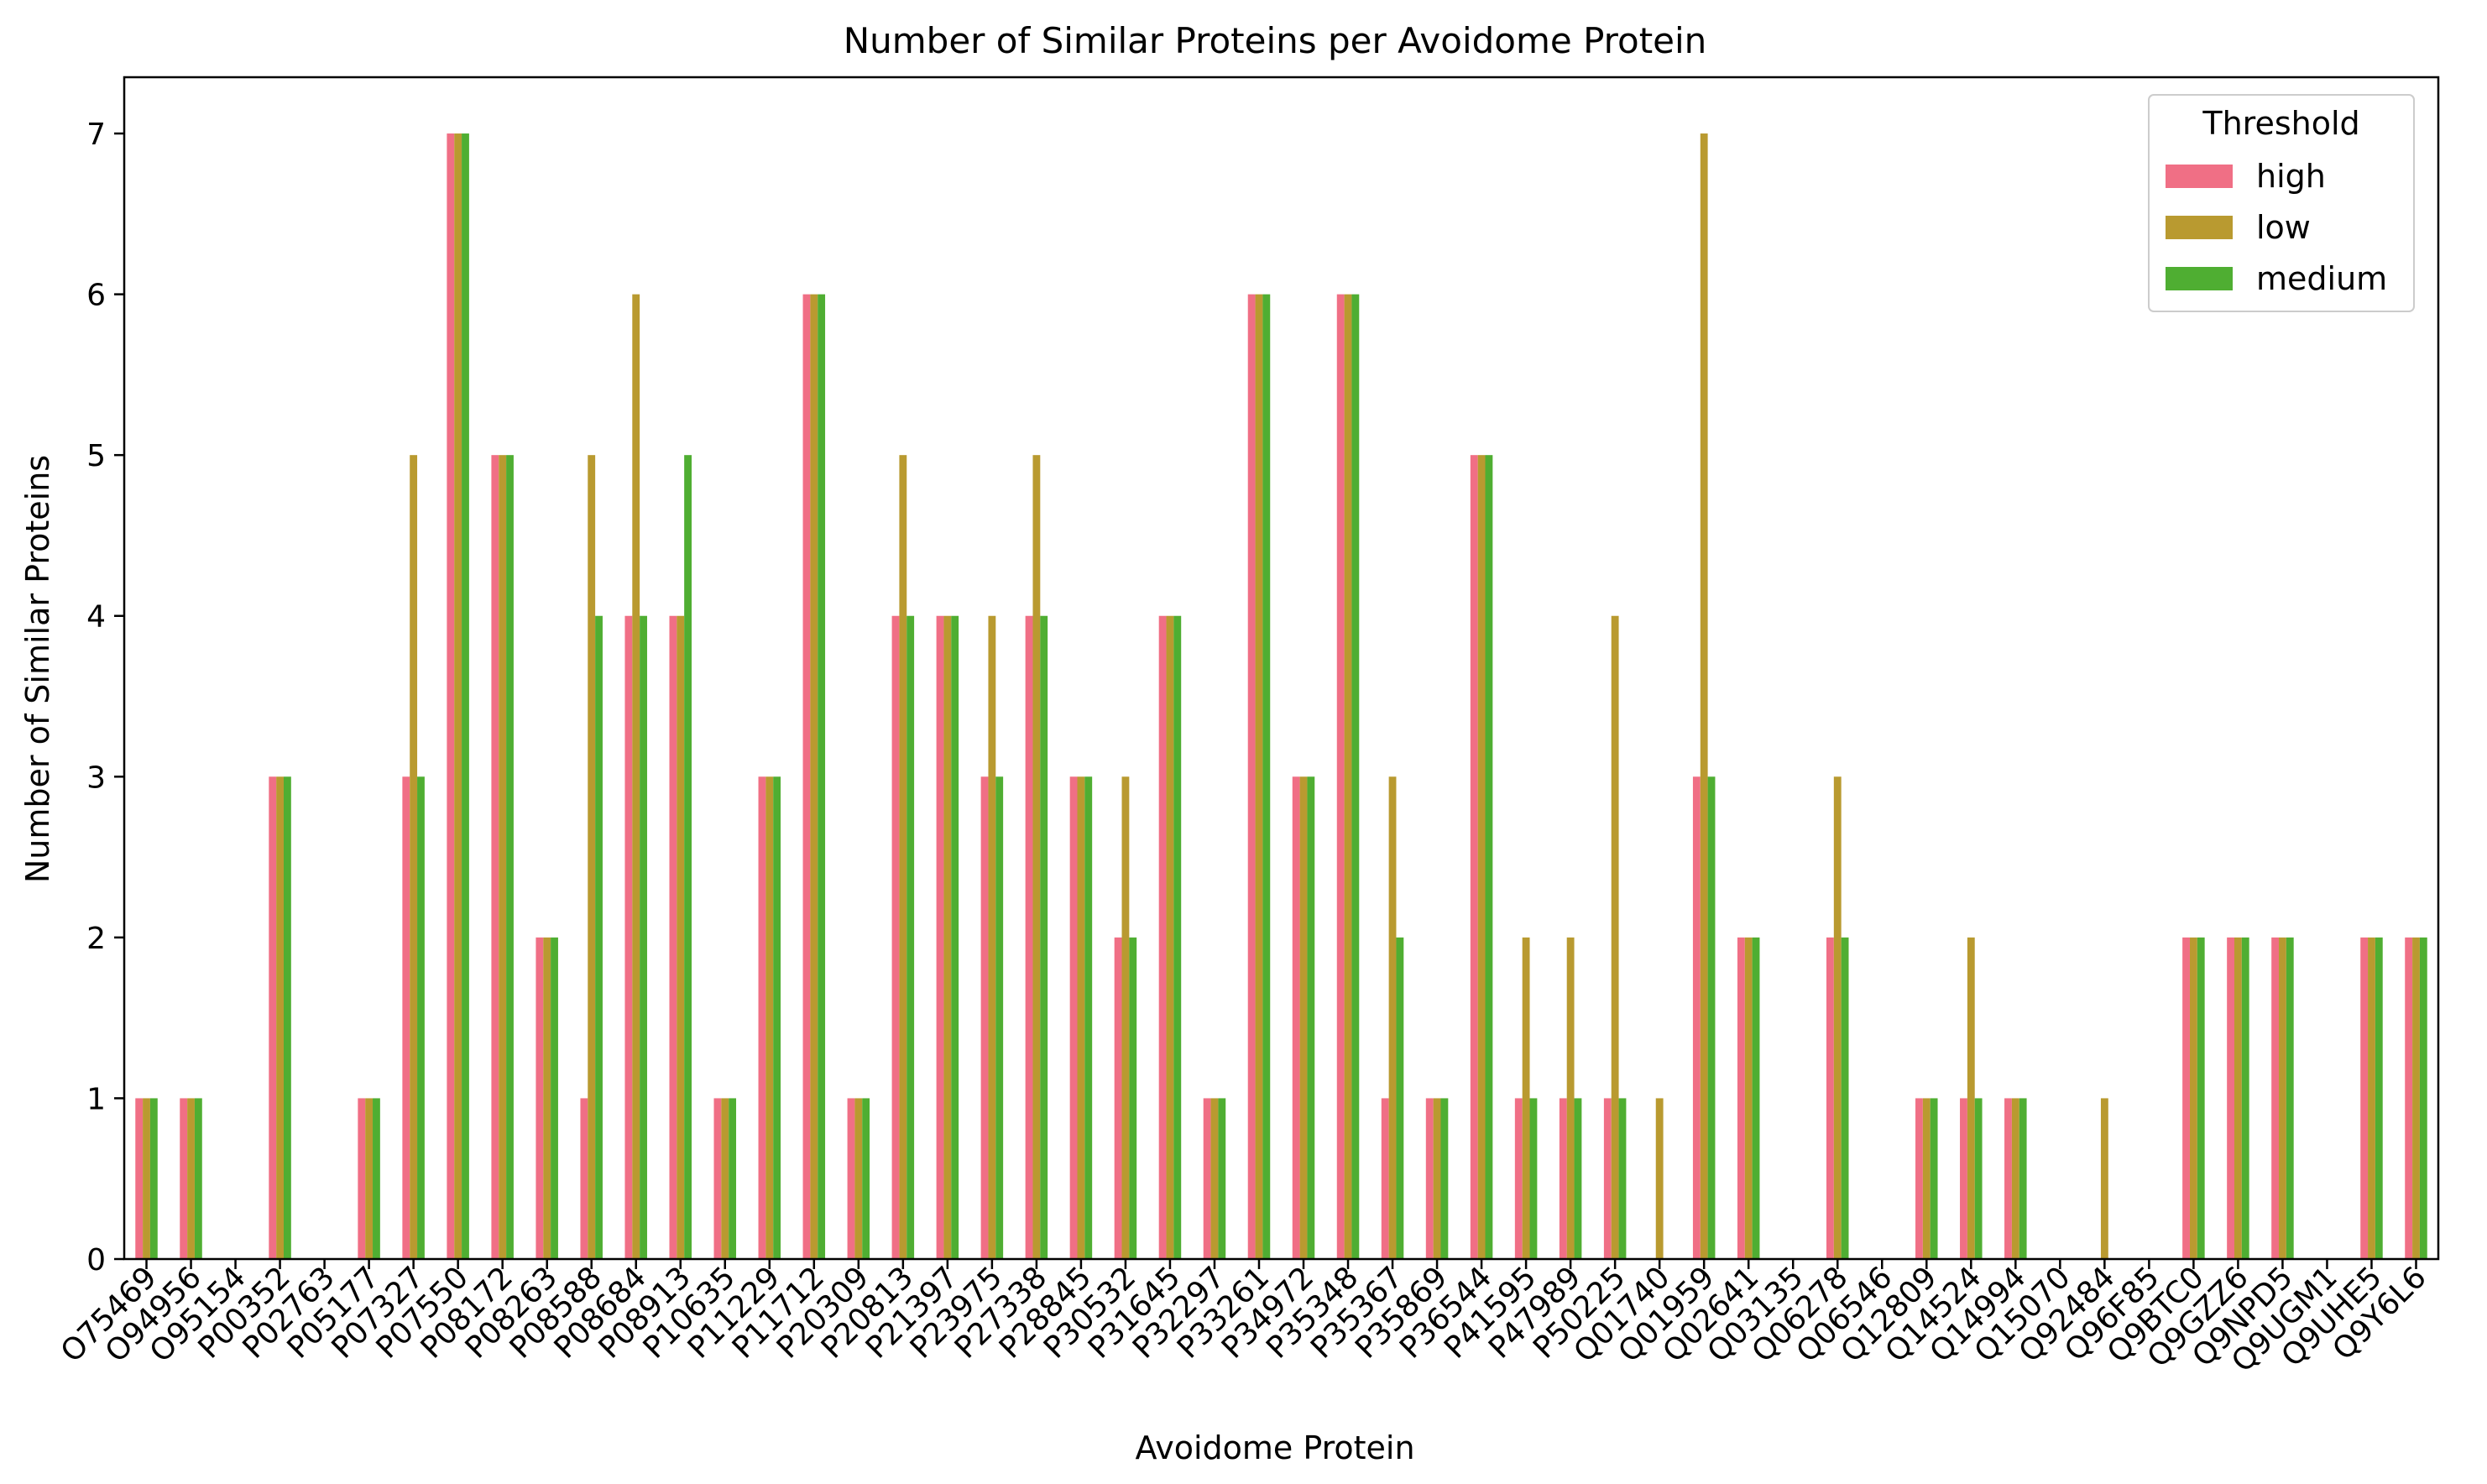 This screenshot has height=1484, width=2487. Describe the element at coordinates (2280, 123) in the screenshot. I see `legend-title: Threshold` at that location.